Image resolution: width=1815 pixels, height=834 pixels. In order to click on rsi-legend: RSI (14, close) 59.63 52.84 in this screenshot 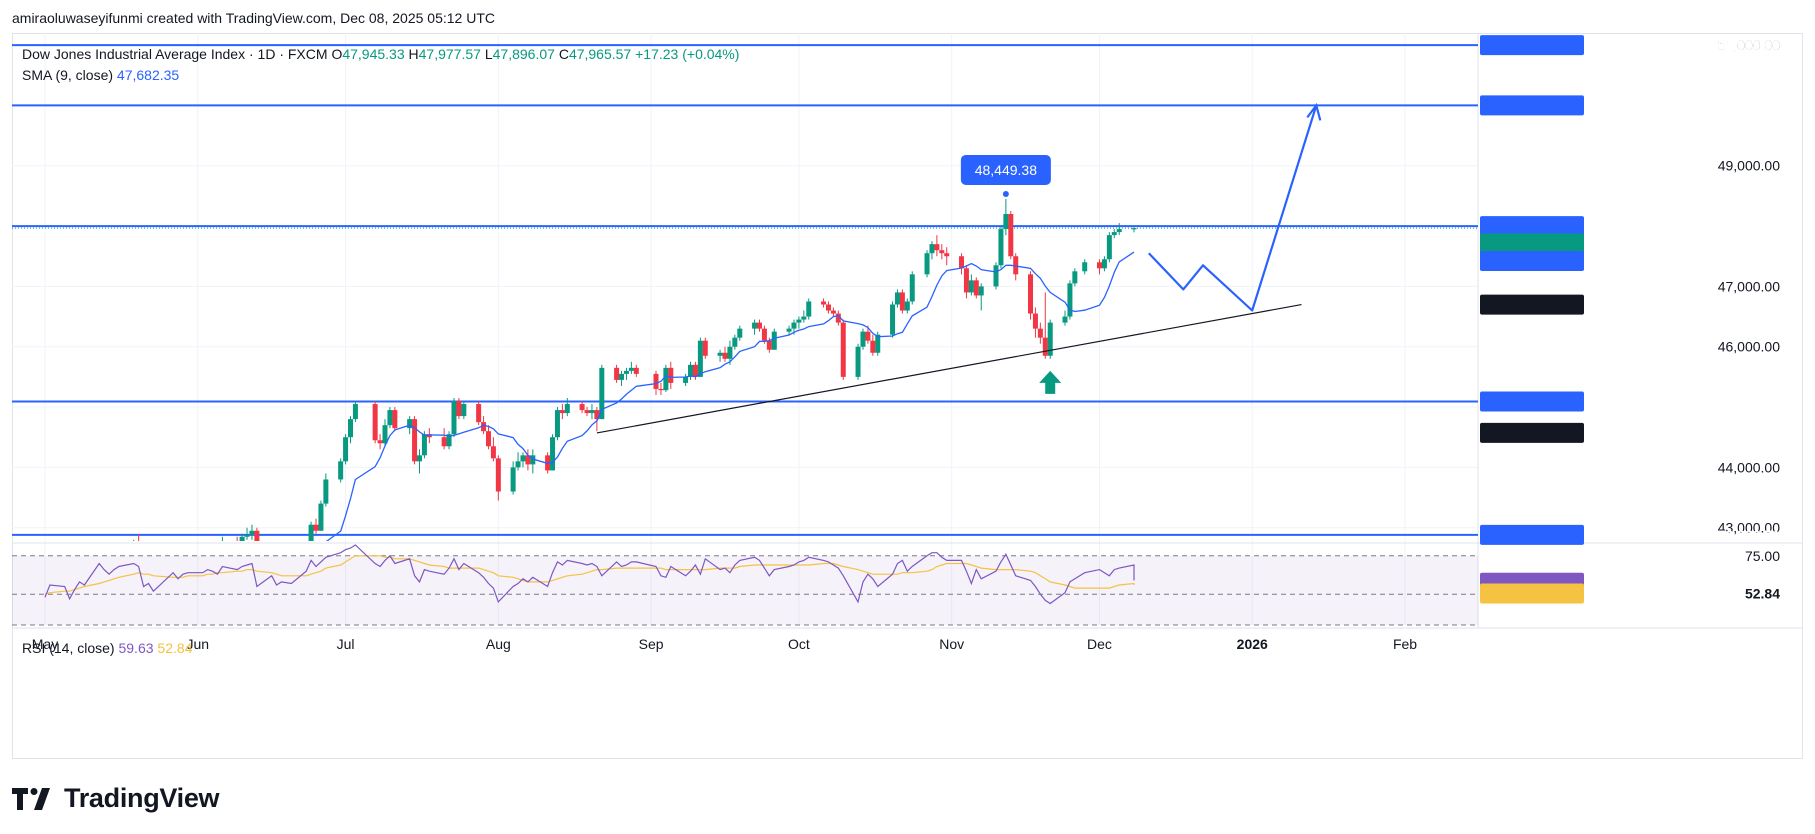, I will do `click(107, 648)`.